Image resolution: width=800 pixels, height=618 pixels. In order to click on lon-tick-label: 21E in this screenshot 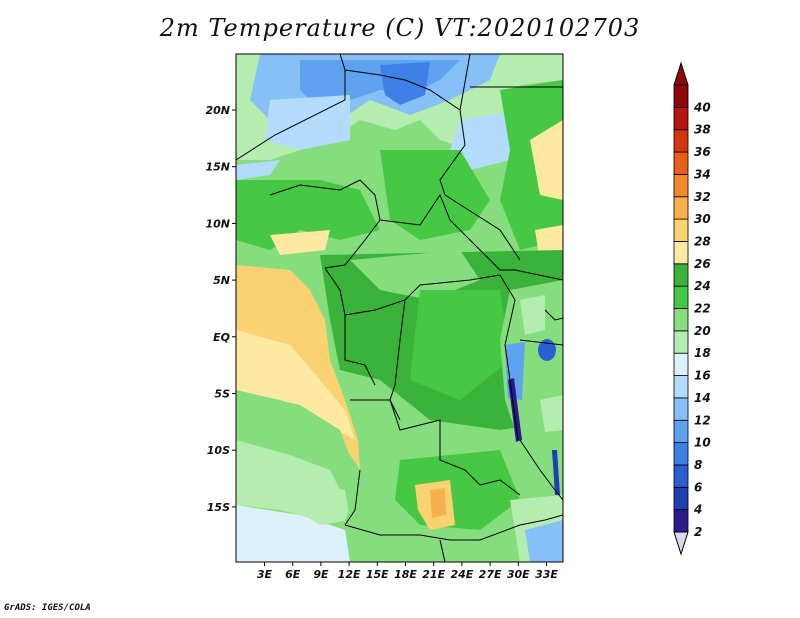, I will do `click(433, 574)`.